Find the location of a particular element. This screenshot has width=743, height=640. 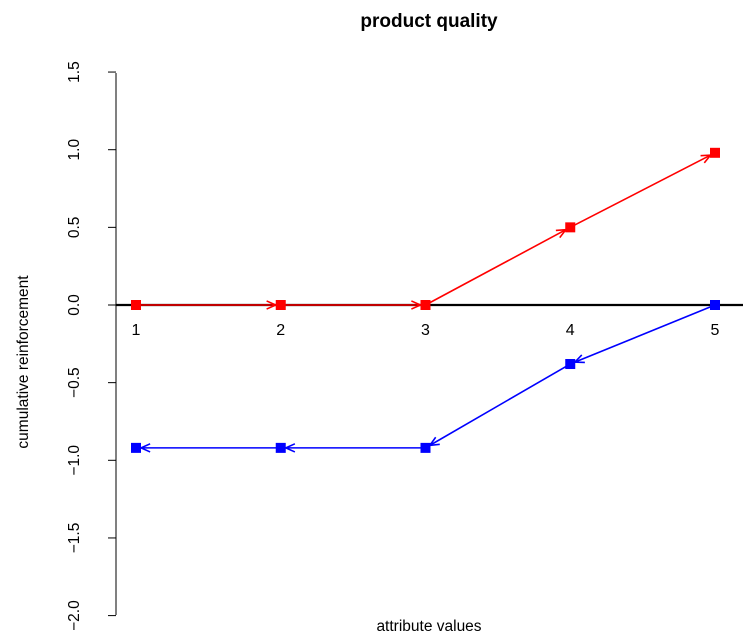

y-tick-label: 0.0 is located at coordinates (74, 305).